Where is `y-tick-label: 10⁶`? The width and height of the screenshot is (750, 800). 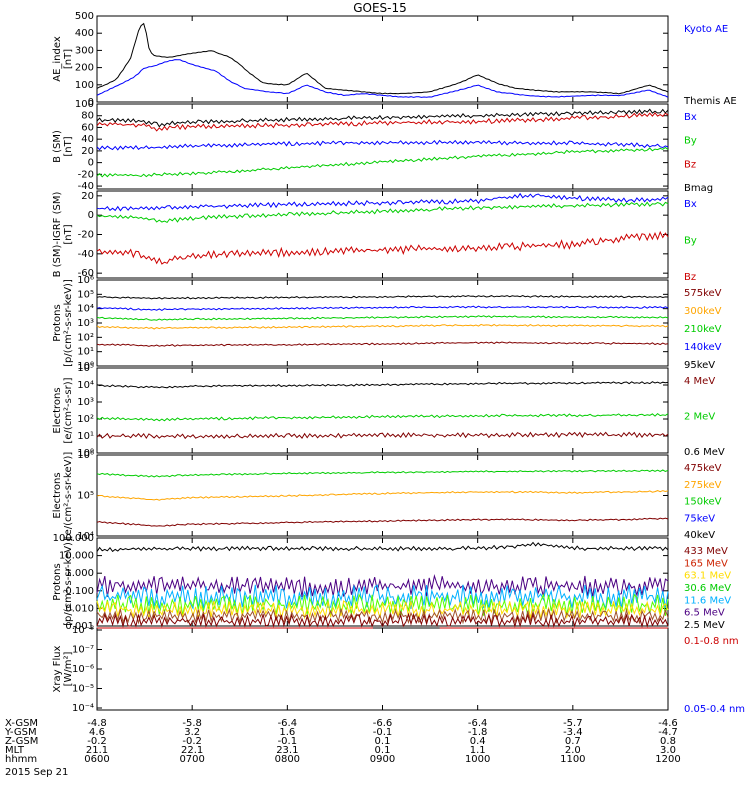 y-tick-label: 10⁶ is located at coordinates (85, 455).